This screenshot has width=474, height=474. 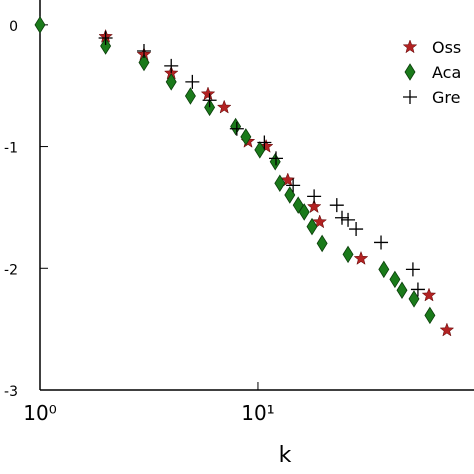 What do you see at coordinates (446, 47) in the screenshot?
I see `legend-label: Oss` at bounding box center [446, 47].